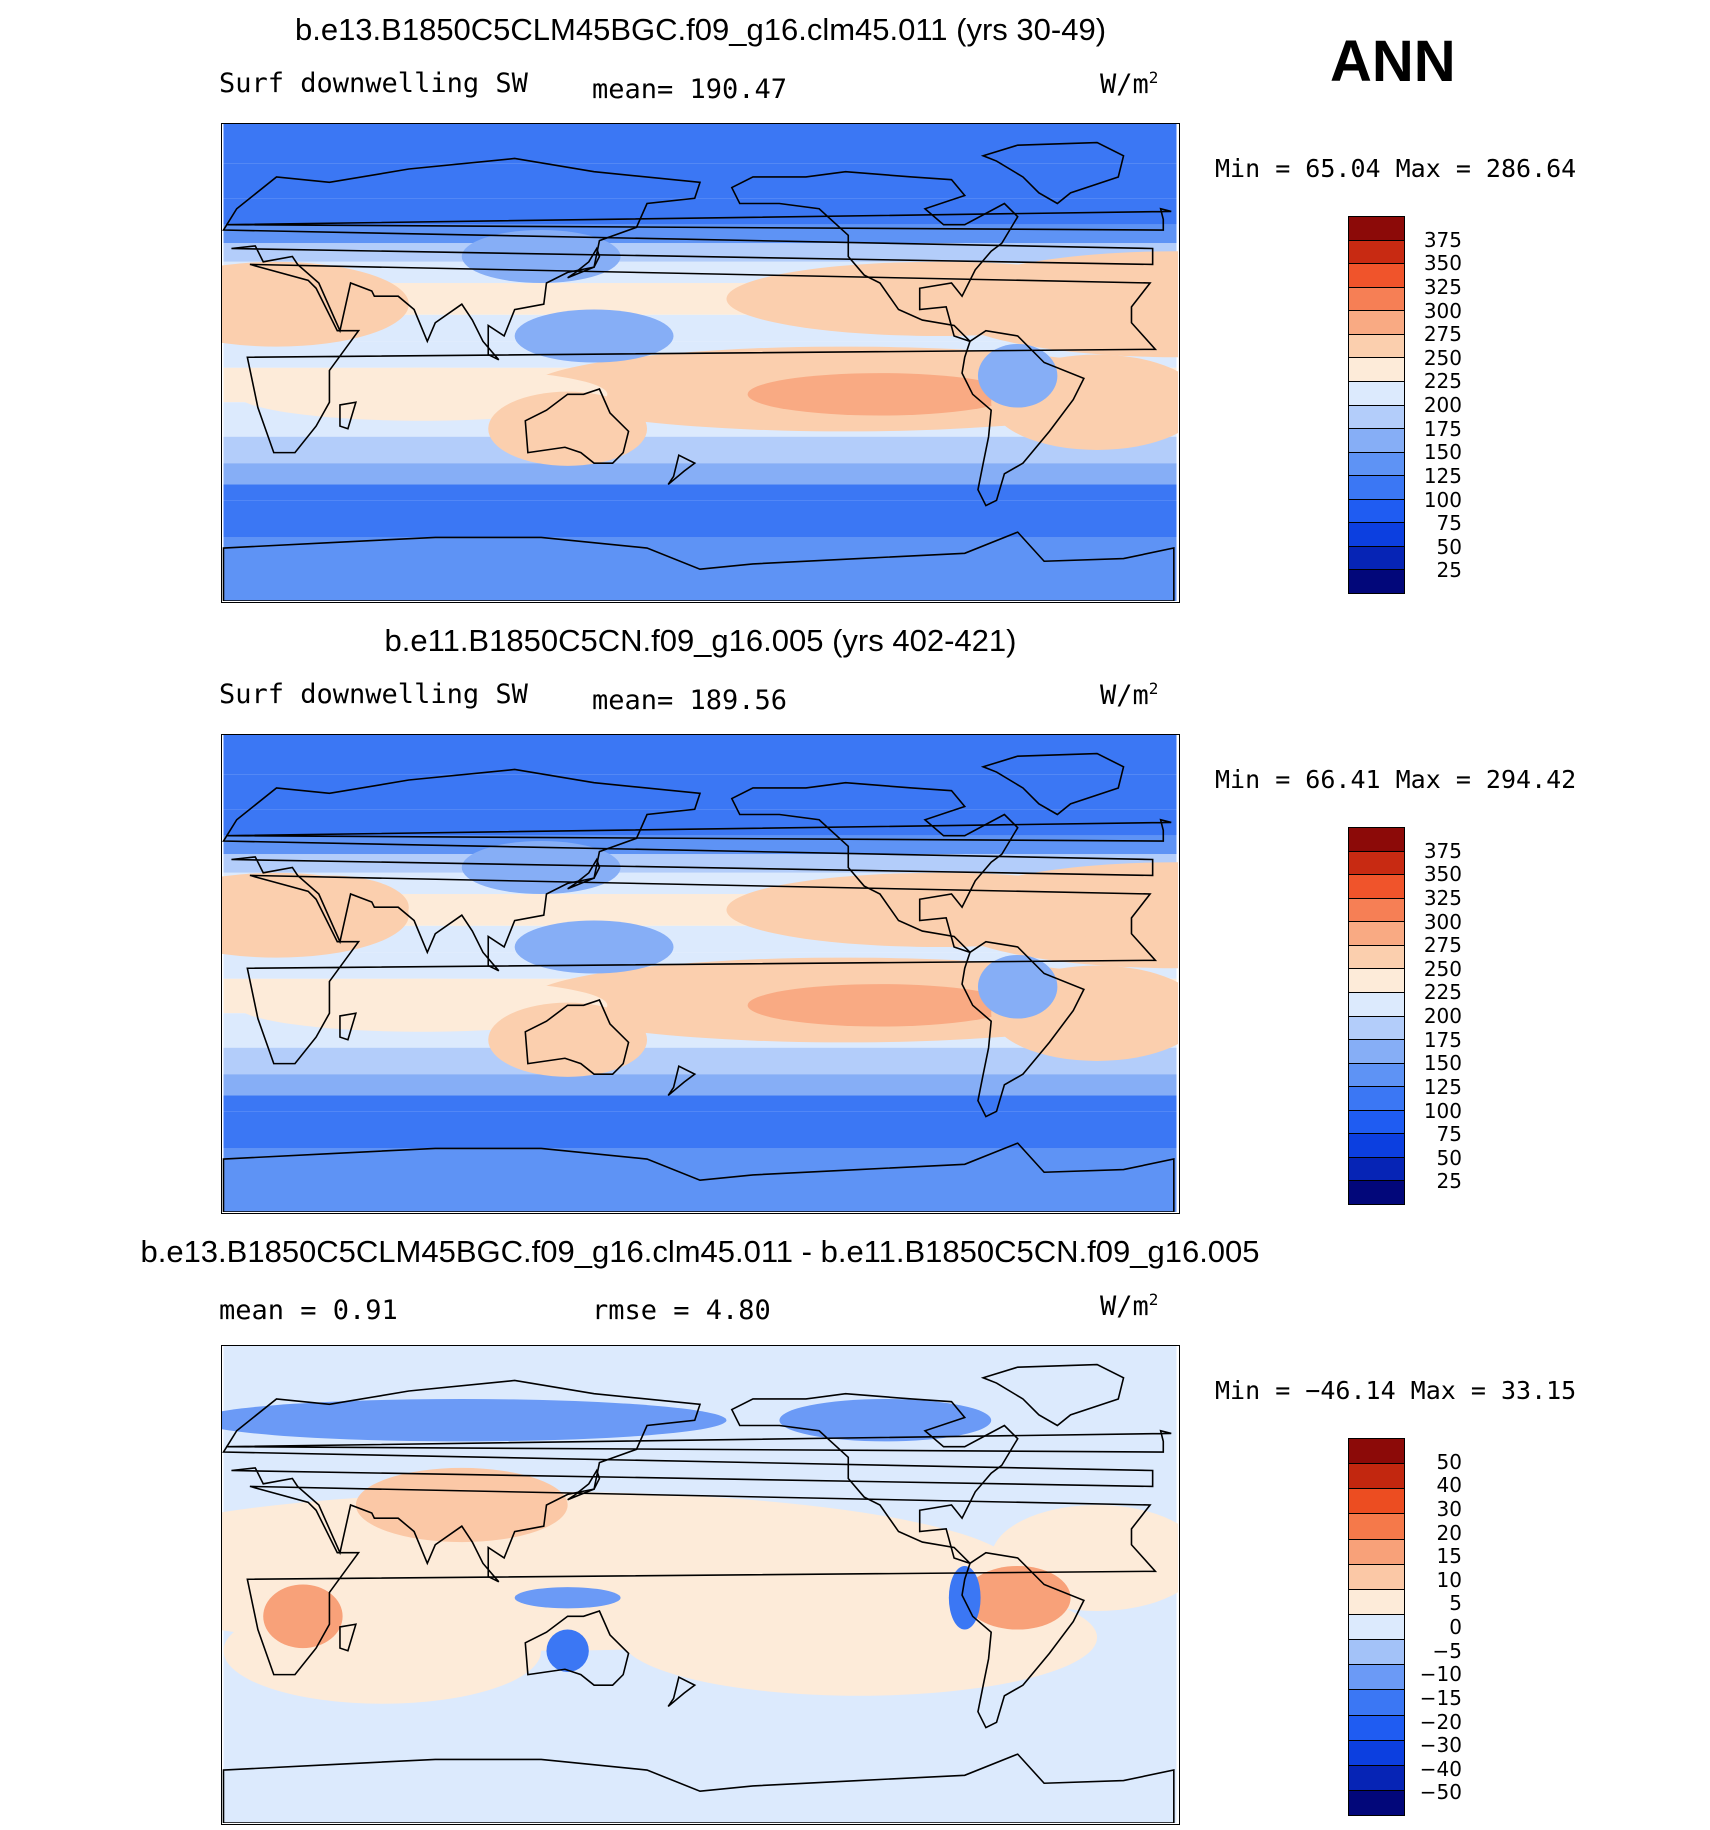 This screenshot has width=1710, height=1830. Describe the element at coordinates (1449, 1485) in the screenshot. I see `colorbar-tick-label: 40` at that location.